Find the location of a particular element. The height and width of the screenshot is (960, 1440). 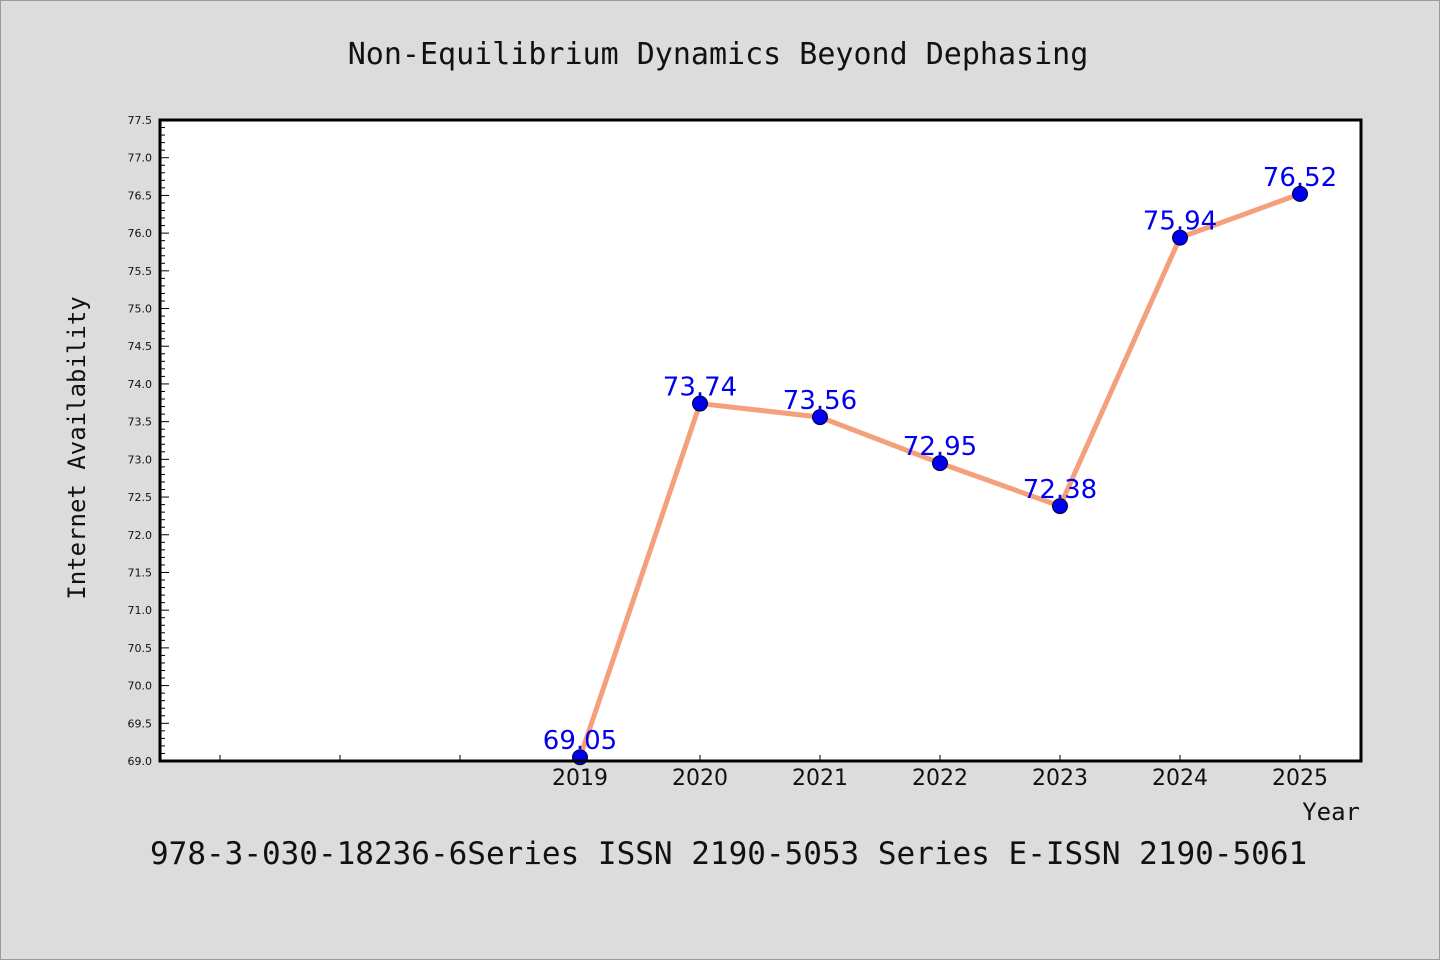

y-tick-label: 75.0 is located at coordinates (140, 309).